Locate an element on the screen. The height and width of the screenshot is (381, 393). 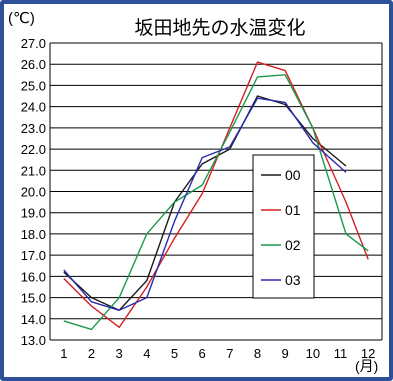
y-tick-label: 17.0 is located at coordinates (33, 255).